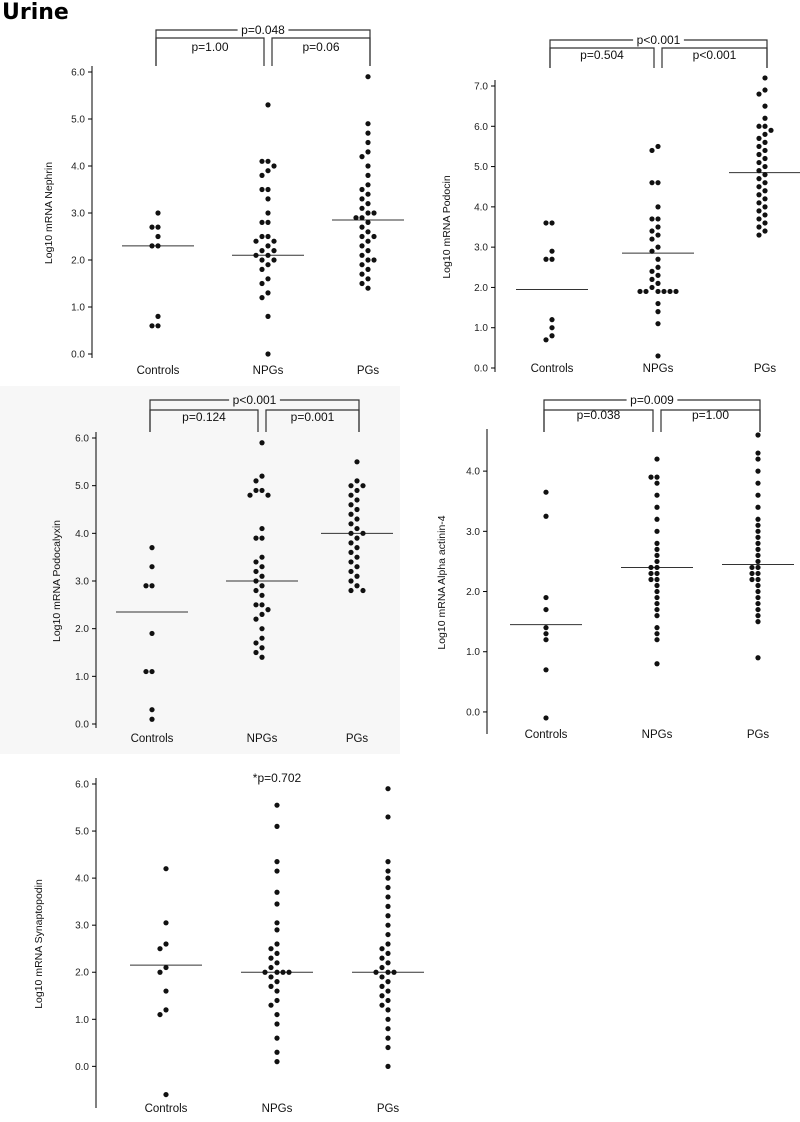  Describe the element at coordinates (255, 400) in the screenshot. I see `podocalyxin-p-value-label: p<0.001` at that location.